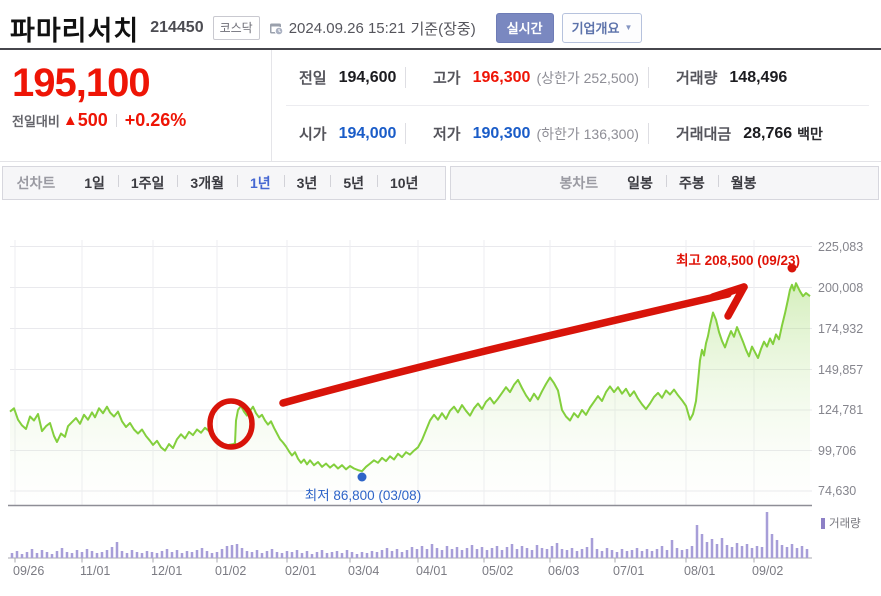  What do you see at coordinates (155, 120) in the screenshot?
I see `change-percent: +0.26%` at bounding box center [155, 120].